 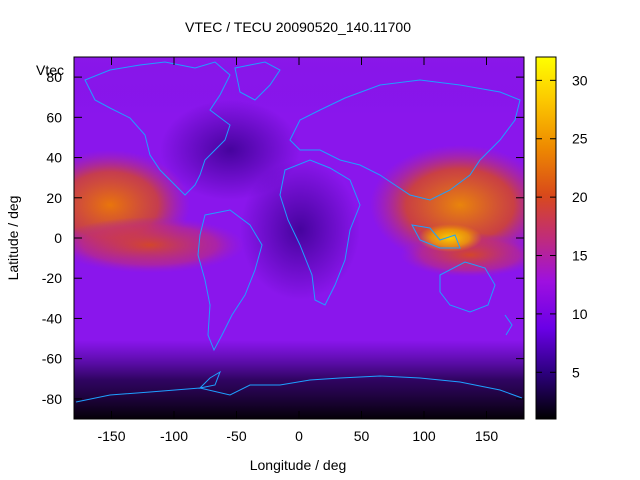 I want to click on south-polar-layer, so click(x=299, y=379).